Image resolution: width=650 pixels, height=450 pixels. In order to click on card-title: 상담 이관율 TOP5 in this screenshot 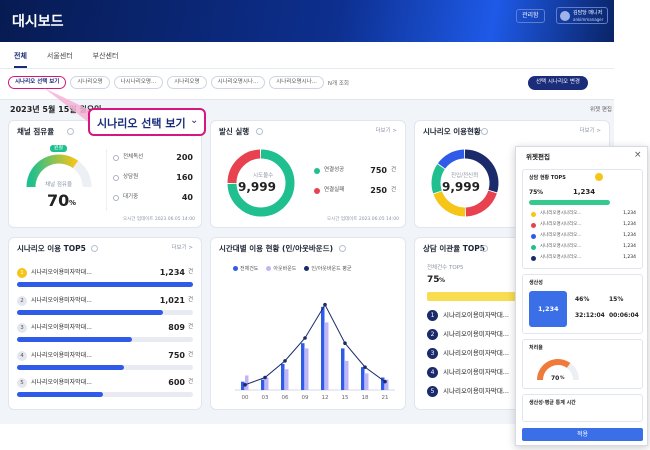, I will do `click(454, 248)`.